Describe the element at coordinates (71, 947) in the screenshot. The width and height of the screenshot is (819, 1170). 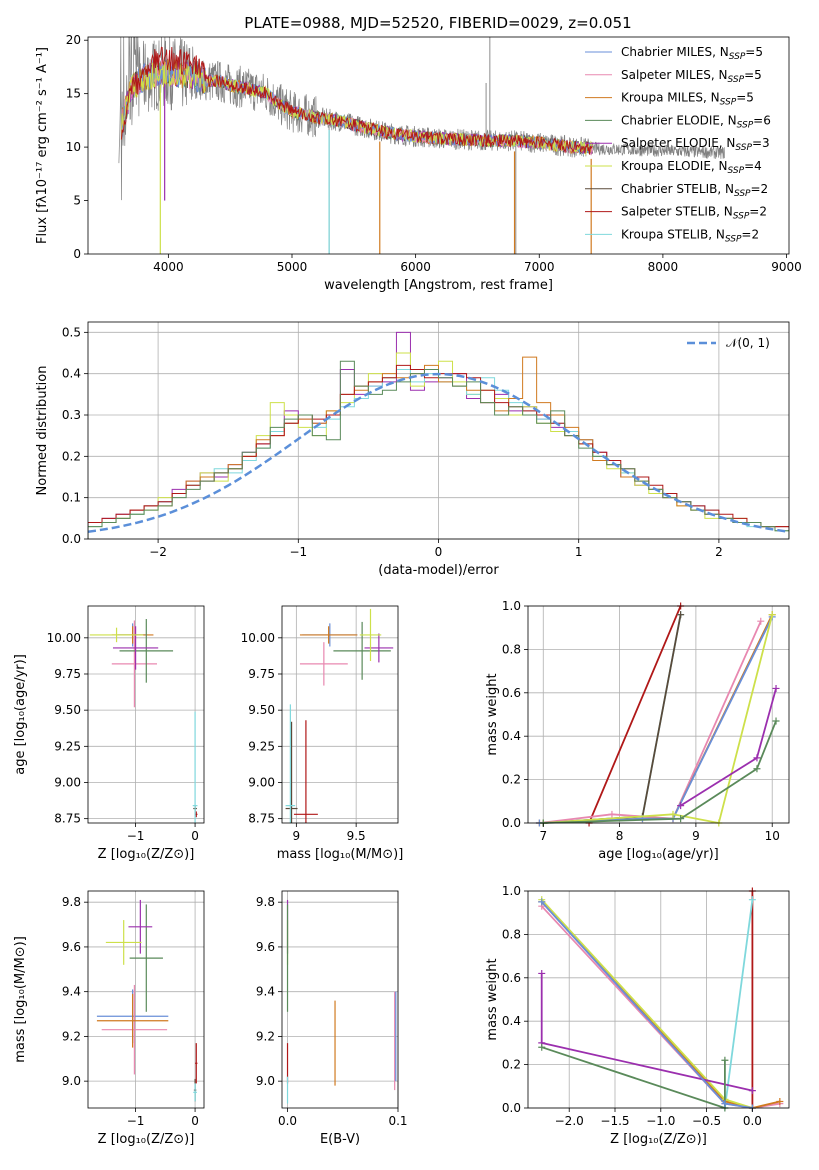
I see `y-tick-label: 9.6` at that location.